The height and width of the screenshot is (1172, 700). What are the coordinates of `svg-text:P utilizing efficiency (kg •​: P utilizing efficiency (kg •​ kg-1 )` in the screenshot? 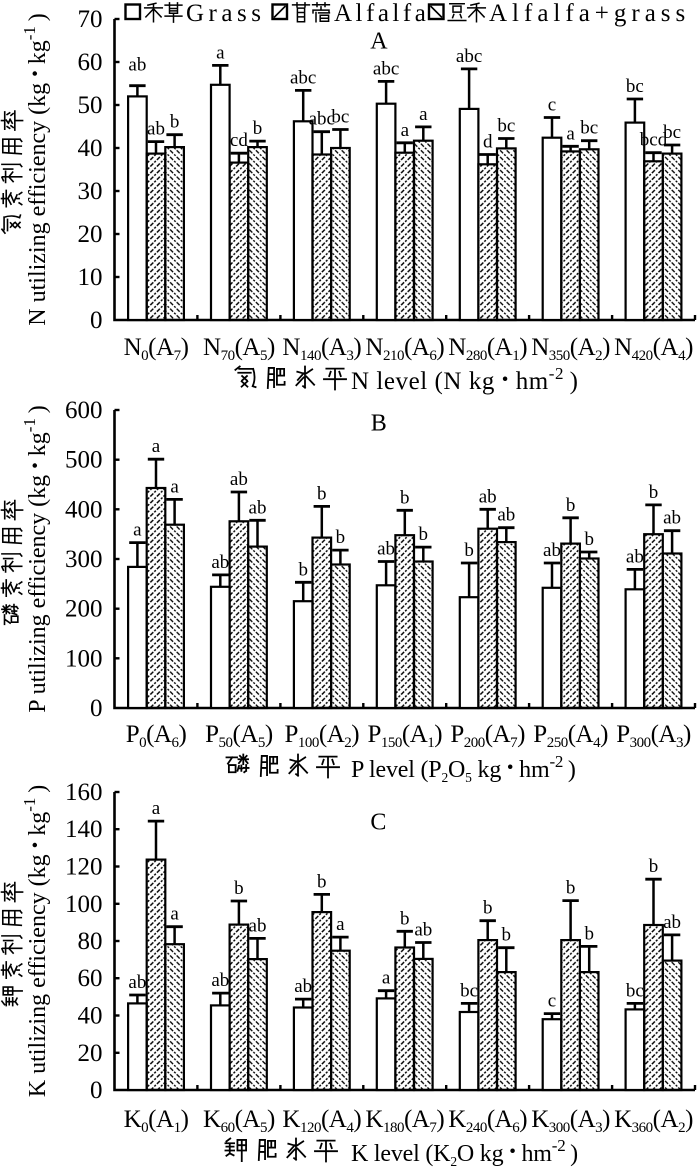 It's located at (35, 559).